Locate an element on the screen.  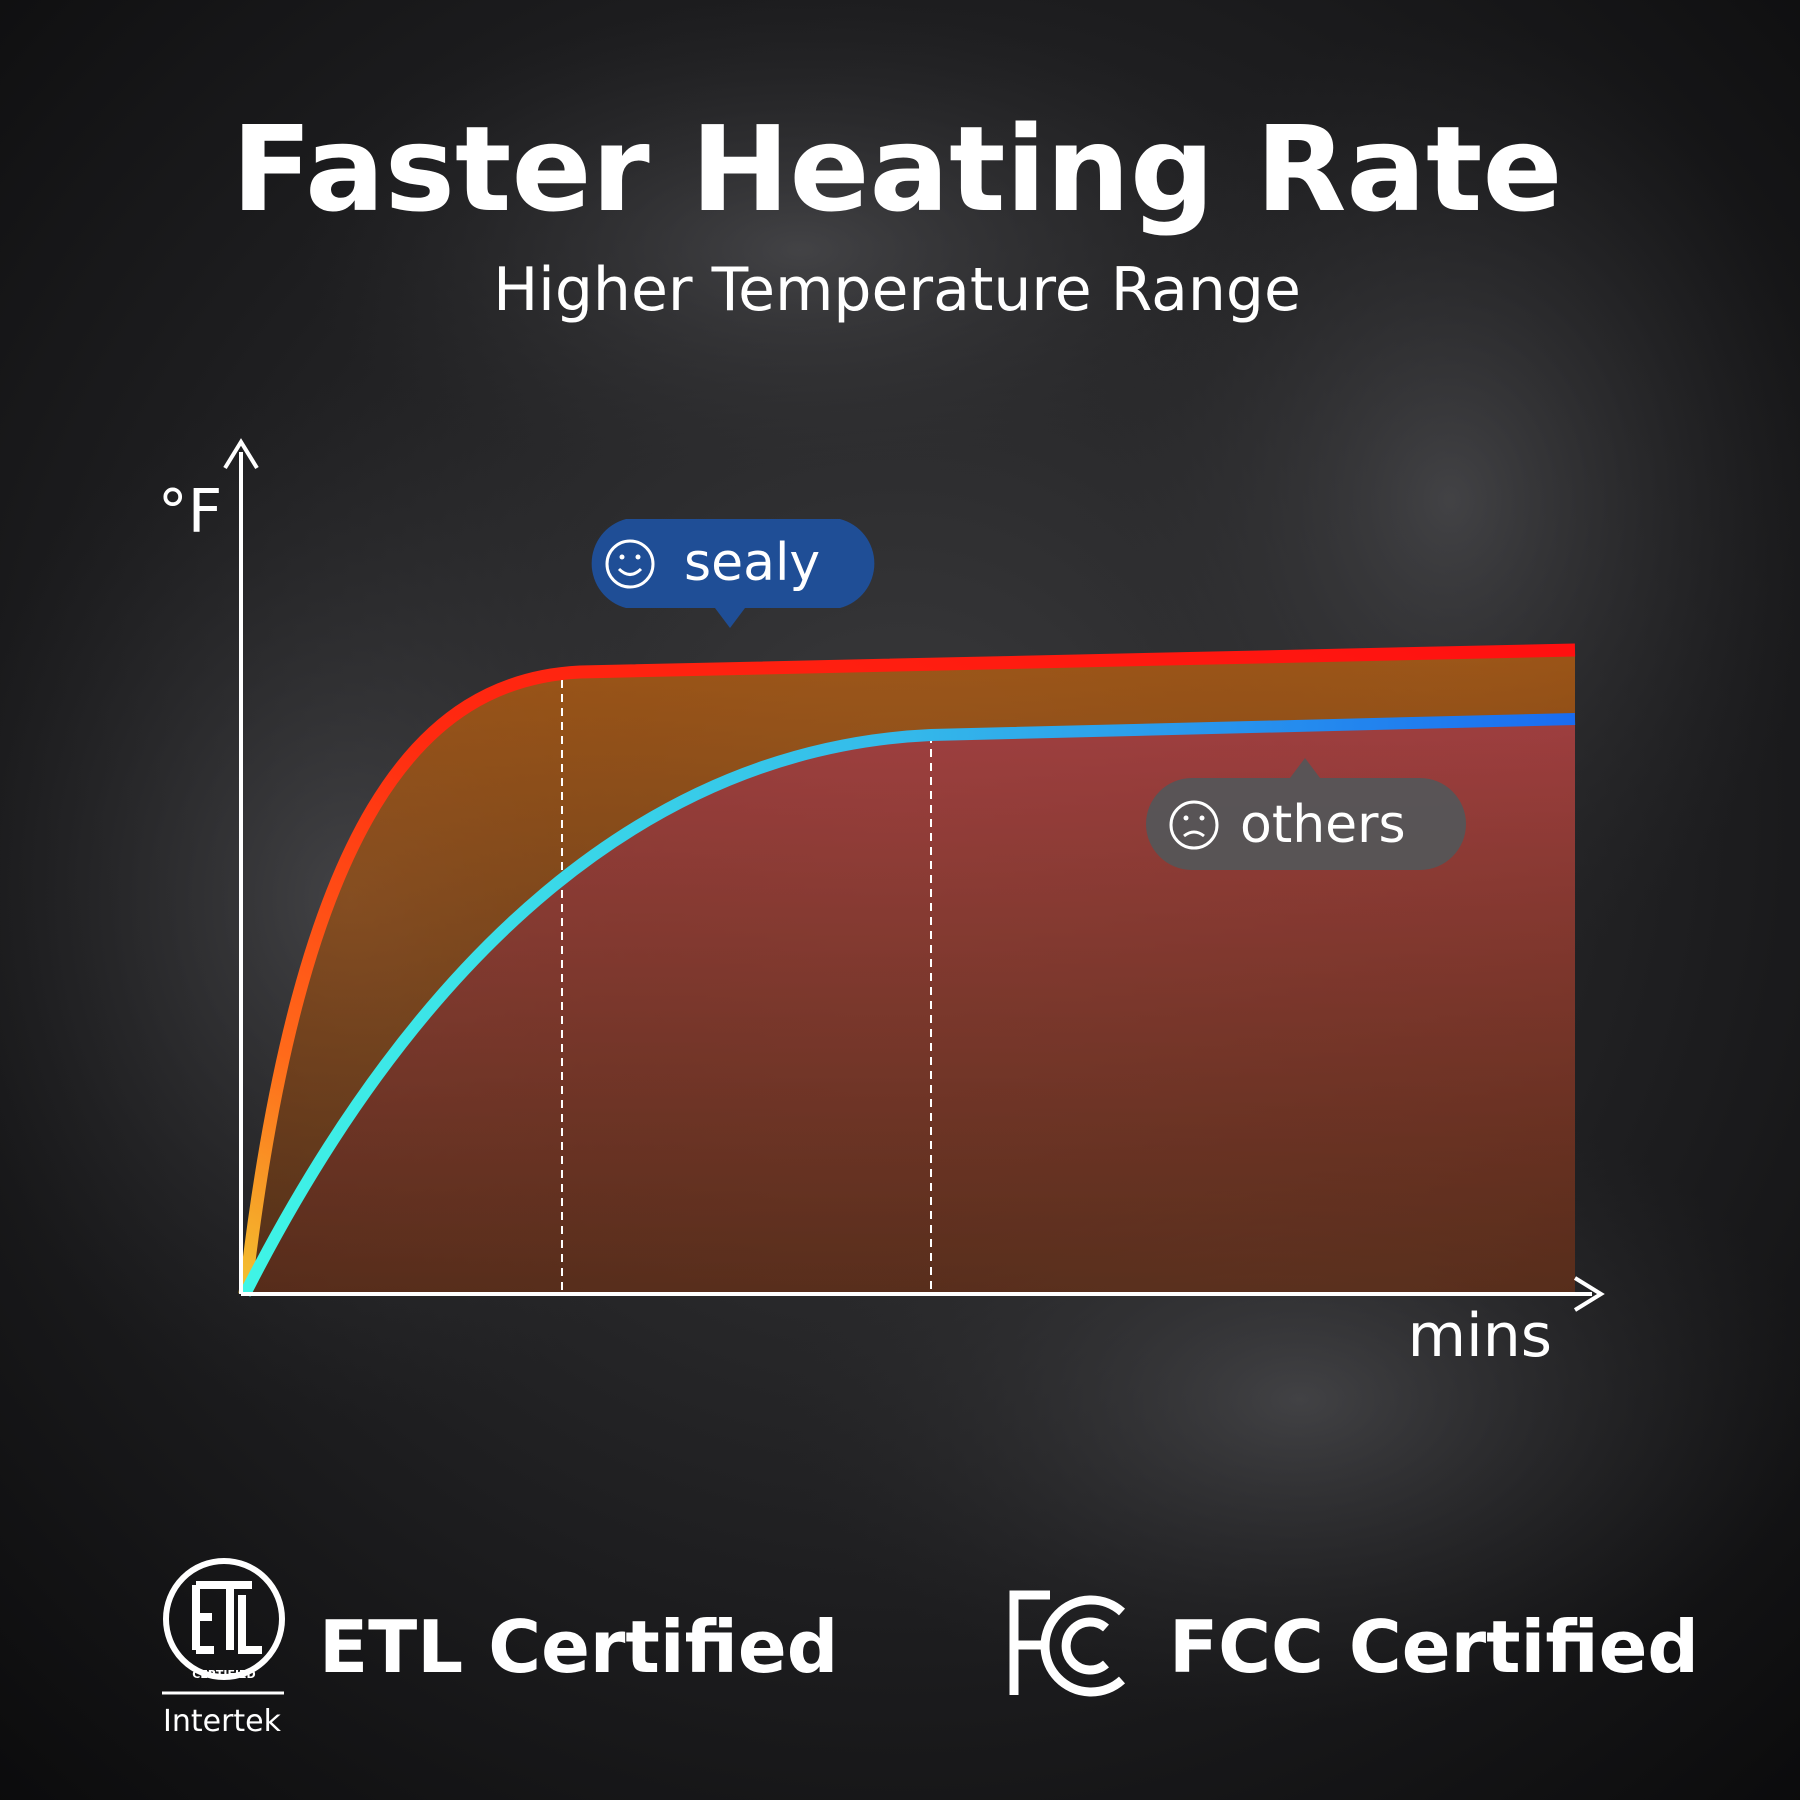
smile-icon is located at coordinates (630, 564).